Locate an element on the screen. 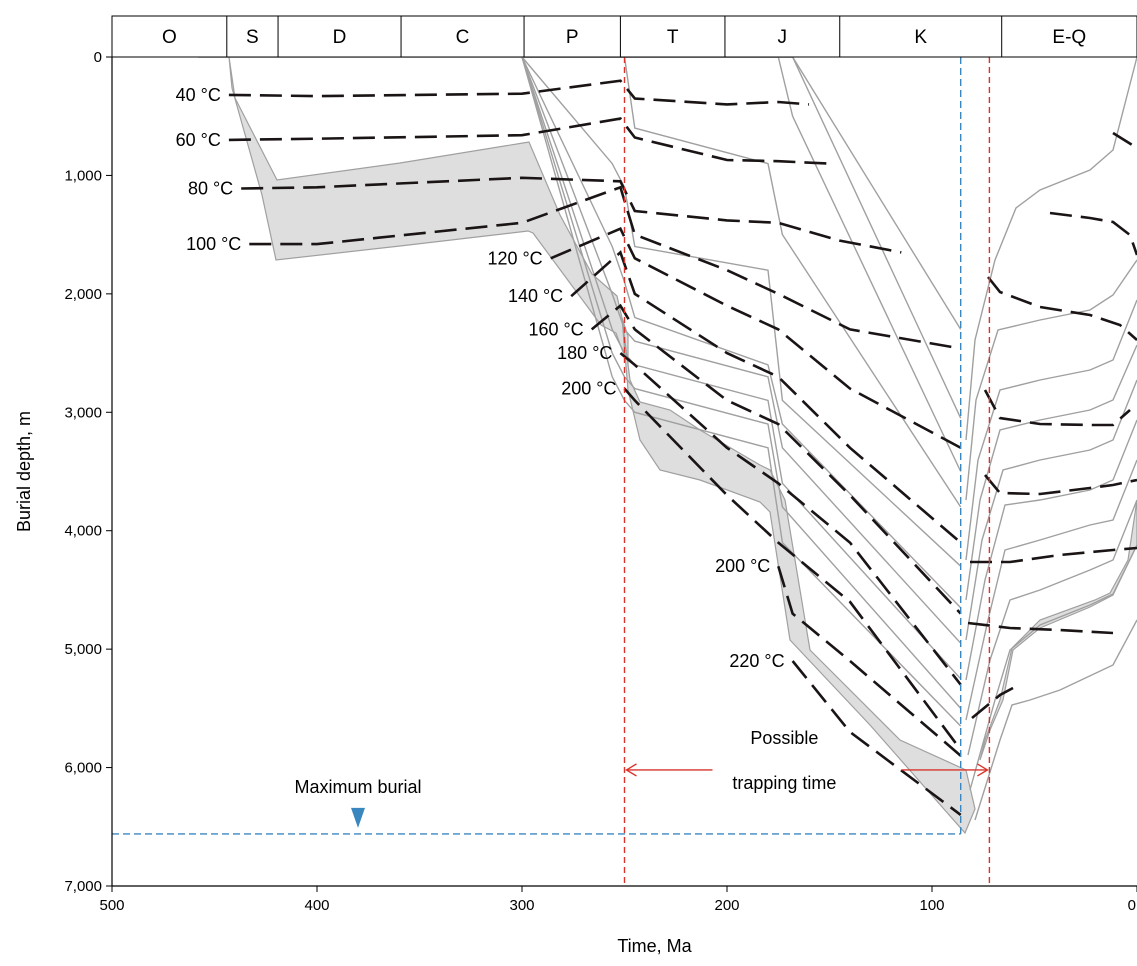  y-tick-label: 6,000 is located at coordinates (83, 768).